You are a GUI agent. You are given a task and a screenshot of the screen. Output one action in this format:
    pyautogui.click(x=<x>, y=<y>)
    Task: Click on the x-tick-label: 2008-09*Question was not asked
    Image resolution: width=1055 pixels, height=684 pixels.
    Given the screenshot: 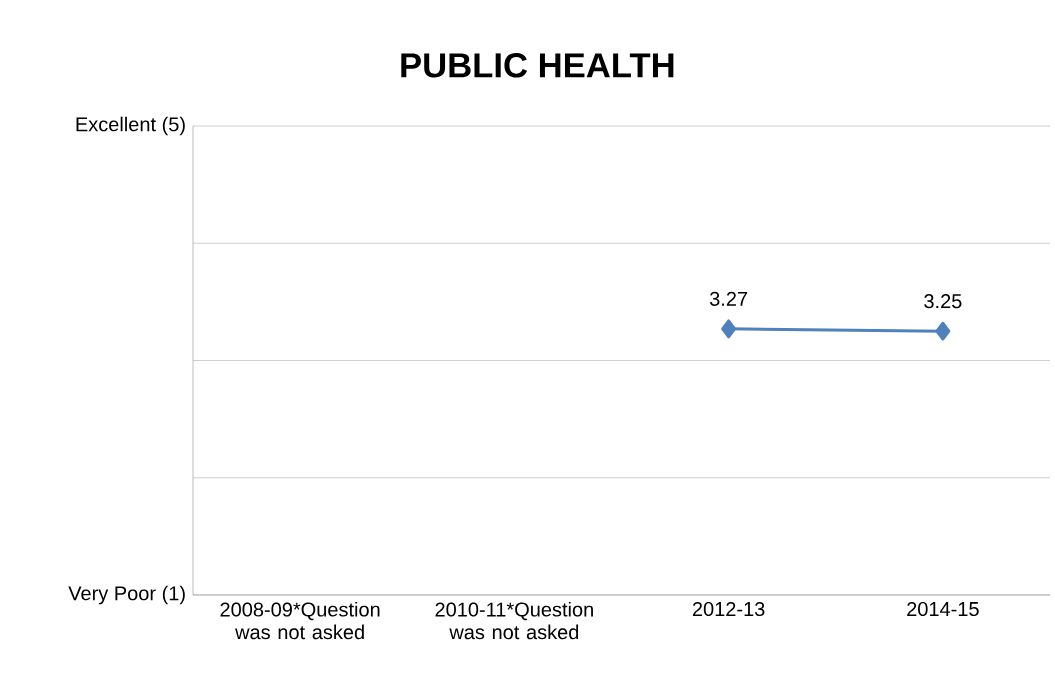 What is the action you would take?
    pyautogui.click(x=300, y=620)
    